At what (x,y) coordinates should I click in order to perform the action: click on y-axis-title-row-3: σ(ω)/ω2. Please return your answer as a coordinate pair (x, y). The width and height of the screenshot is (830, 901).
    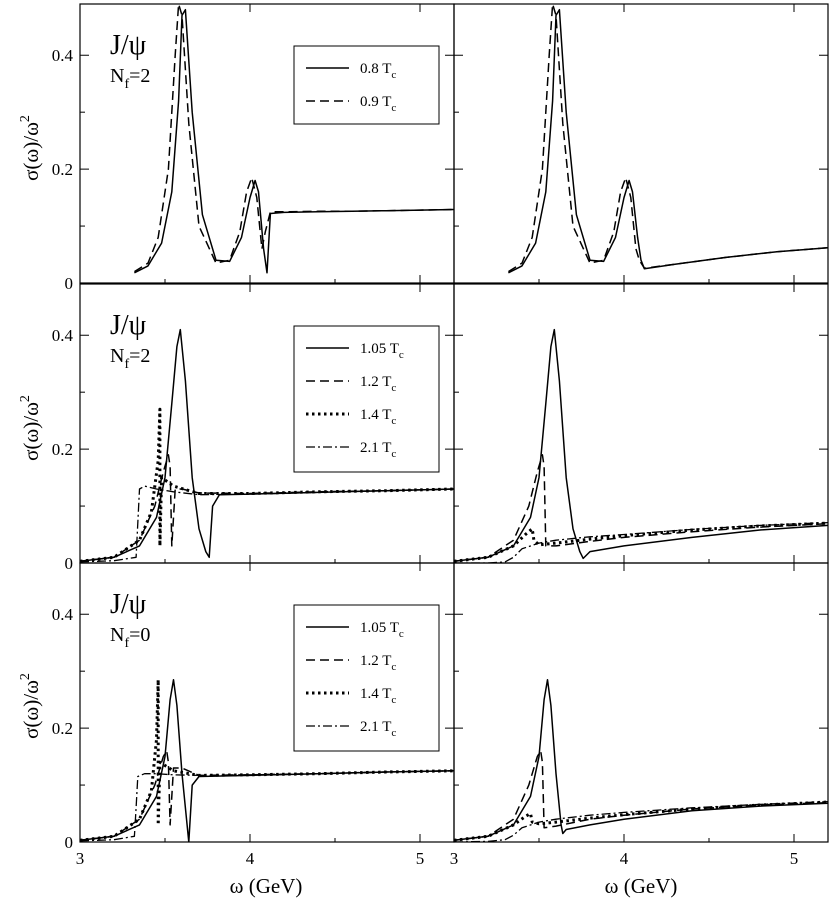
    Looking at the image, I should click on (30, 706).